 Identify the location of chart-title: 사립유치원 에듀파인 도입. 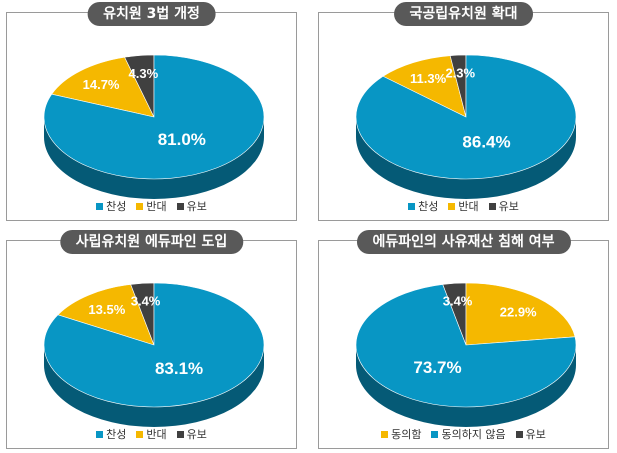
(151, 242).